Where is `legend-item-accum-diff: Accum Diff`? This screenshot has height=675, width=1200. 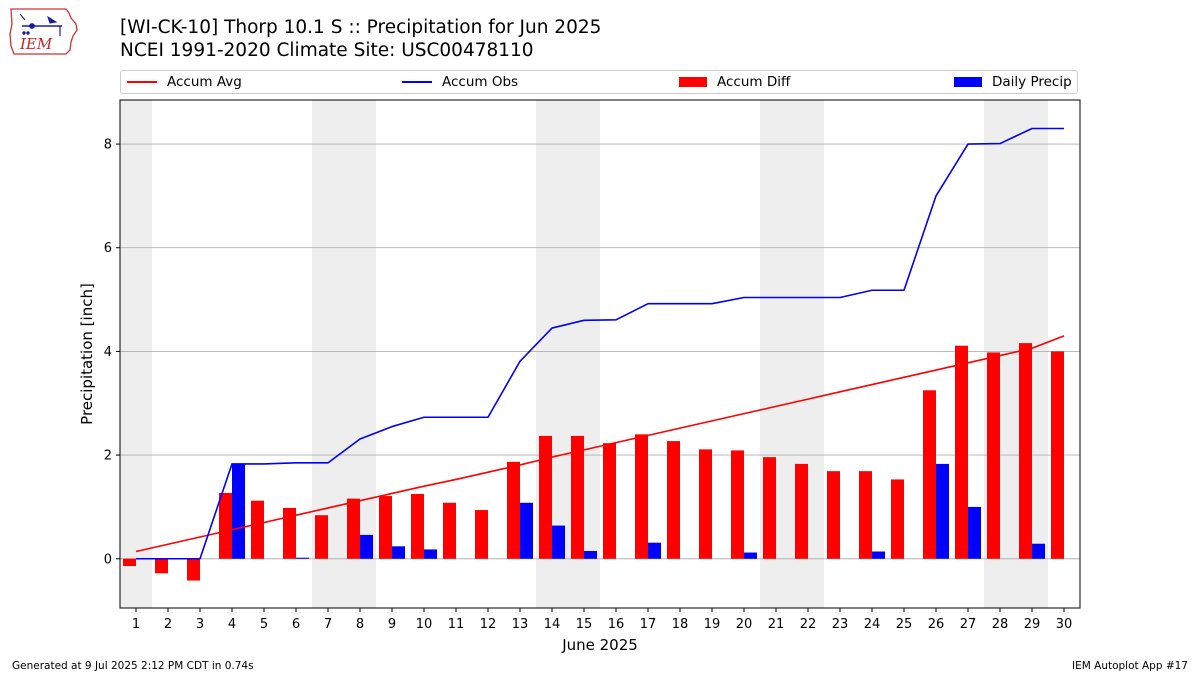 legend-item-accum-diff: Accum Diff is located at coordinates (734, 82).